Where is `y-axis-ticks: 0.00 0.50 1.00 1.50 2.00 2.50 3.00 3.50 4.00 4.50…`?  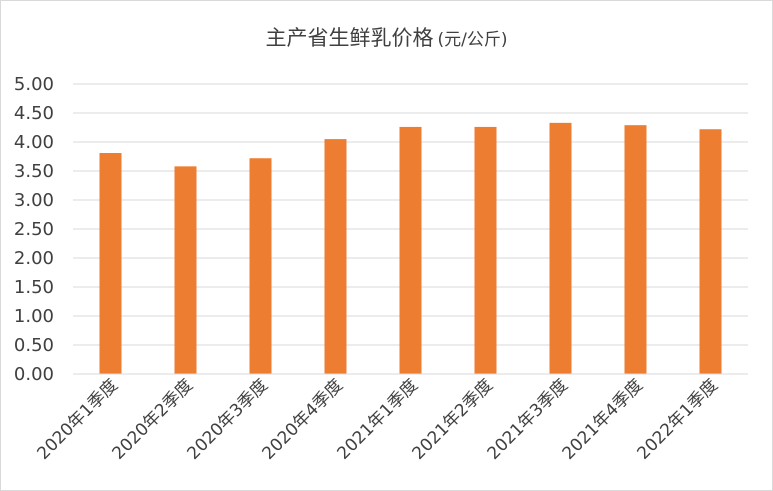 y-axis-ticks: 0.00 0.50 1.00 1.50 2.00 2.50 3.00 3.50 4.00 4.50… is located at coordinates (34, 229).